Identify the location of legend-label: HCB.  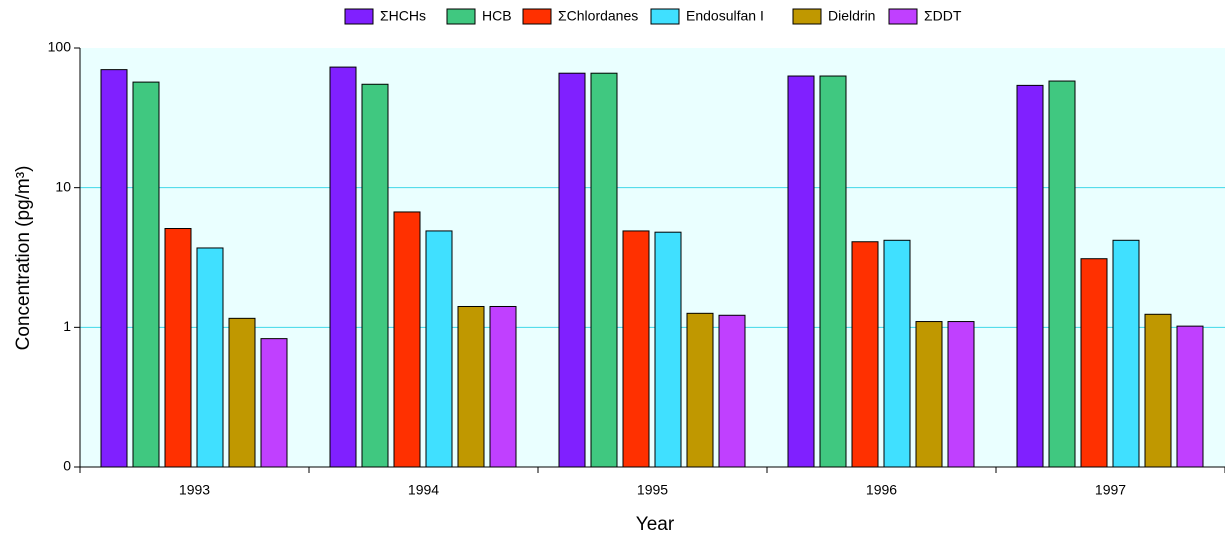
(497, 16).